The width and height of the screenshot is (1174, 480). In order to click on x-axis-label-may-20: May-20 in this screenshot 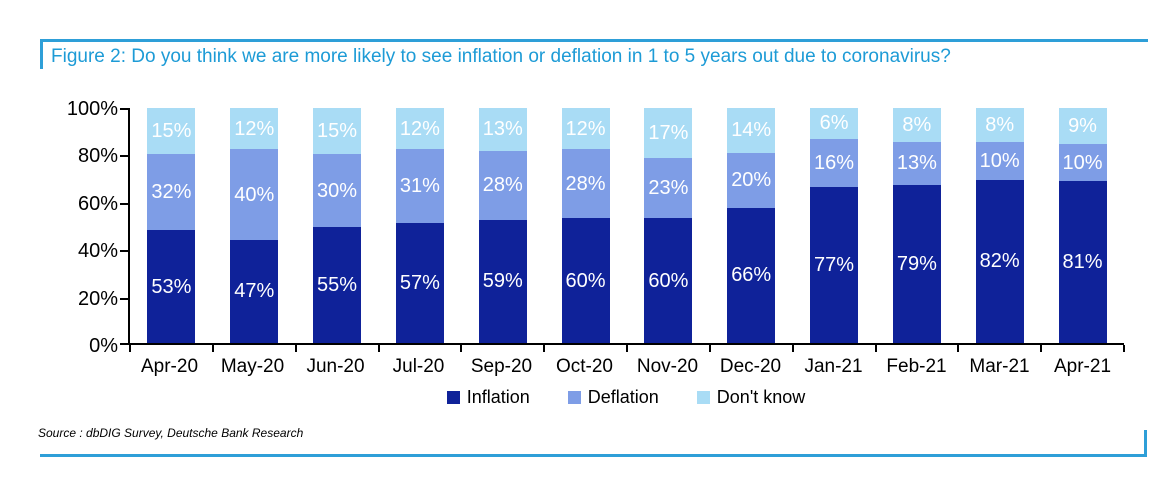, I will do `click(252, 366)`.